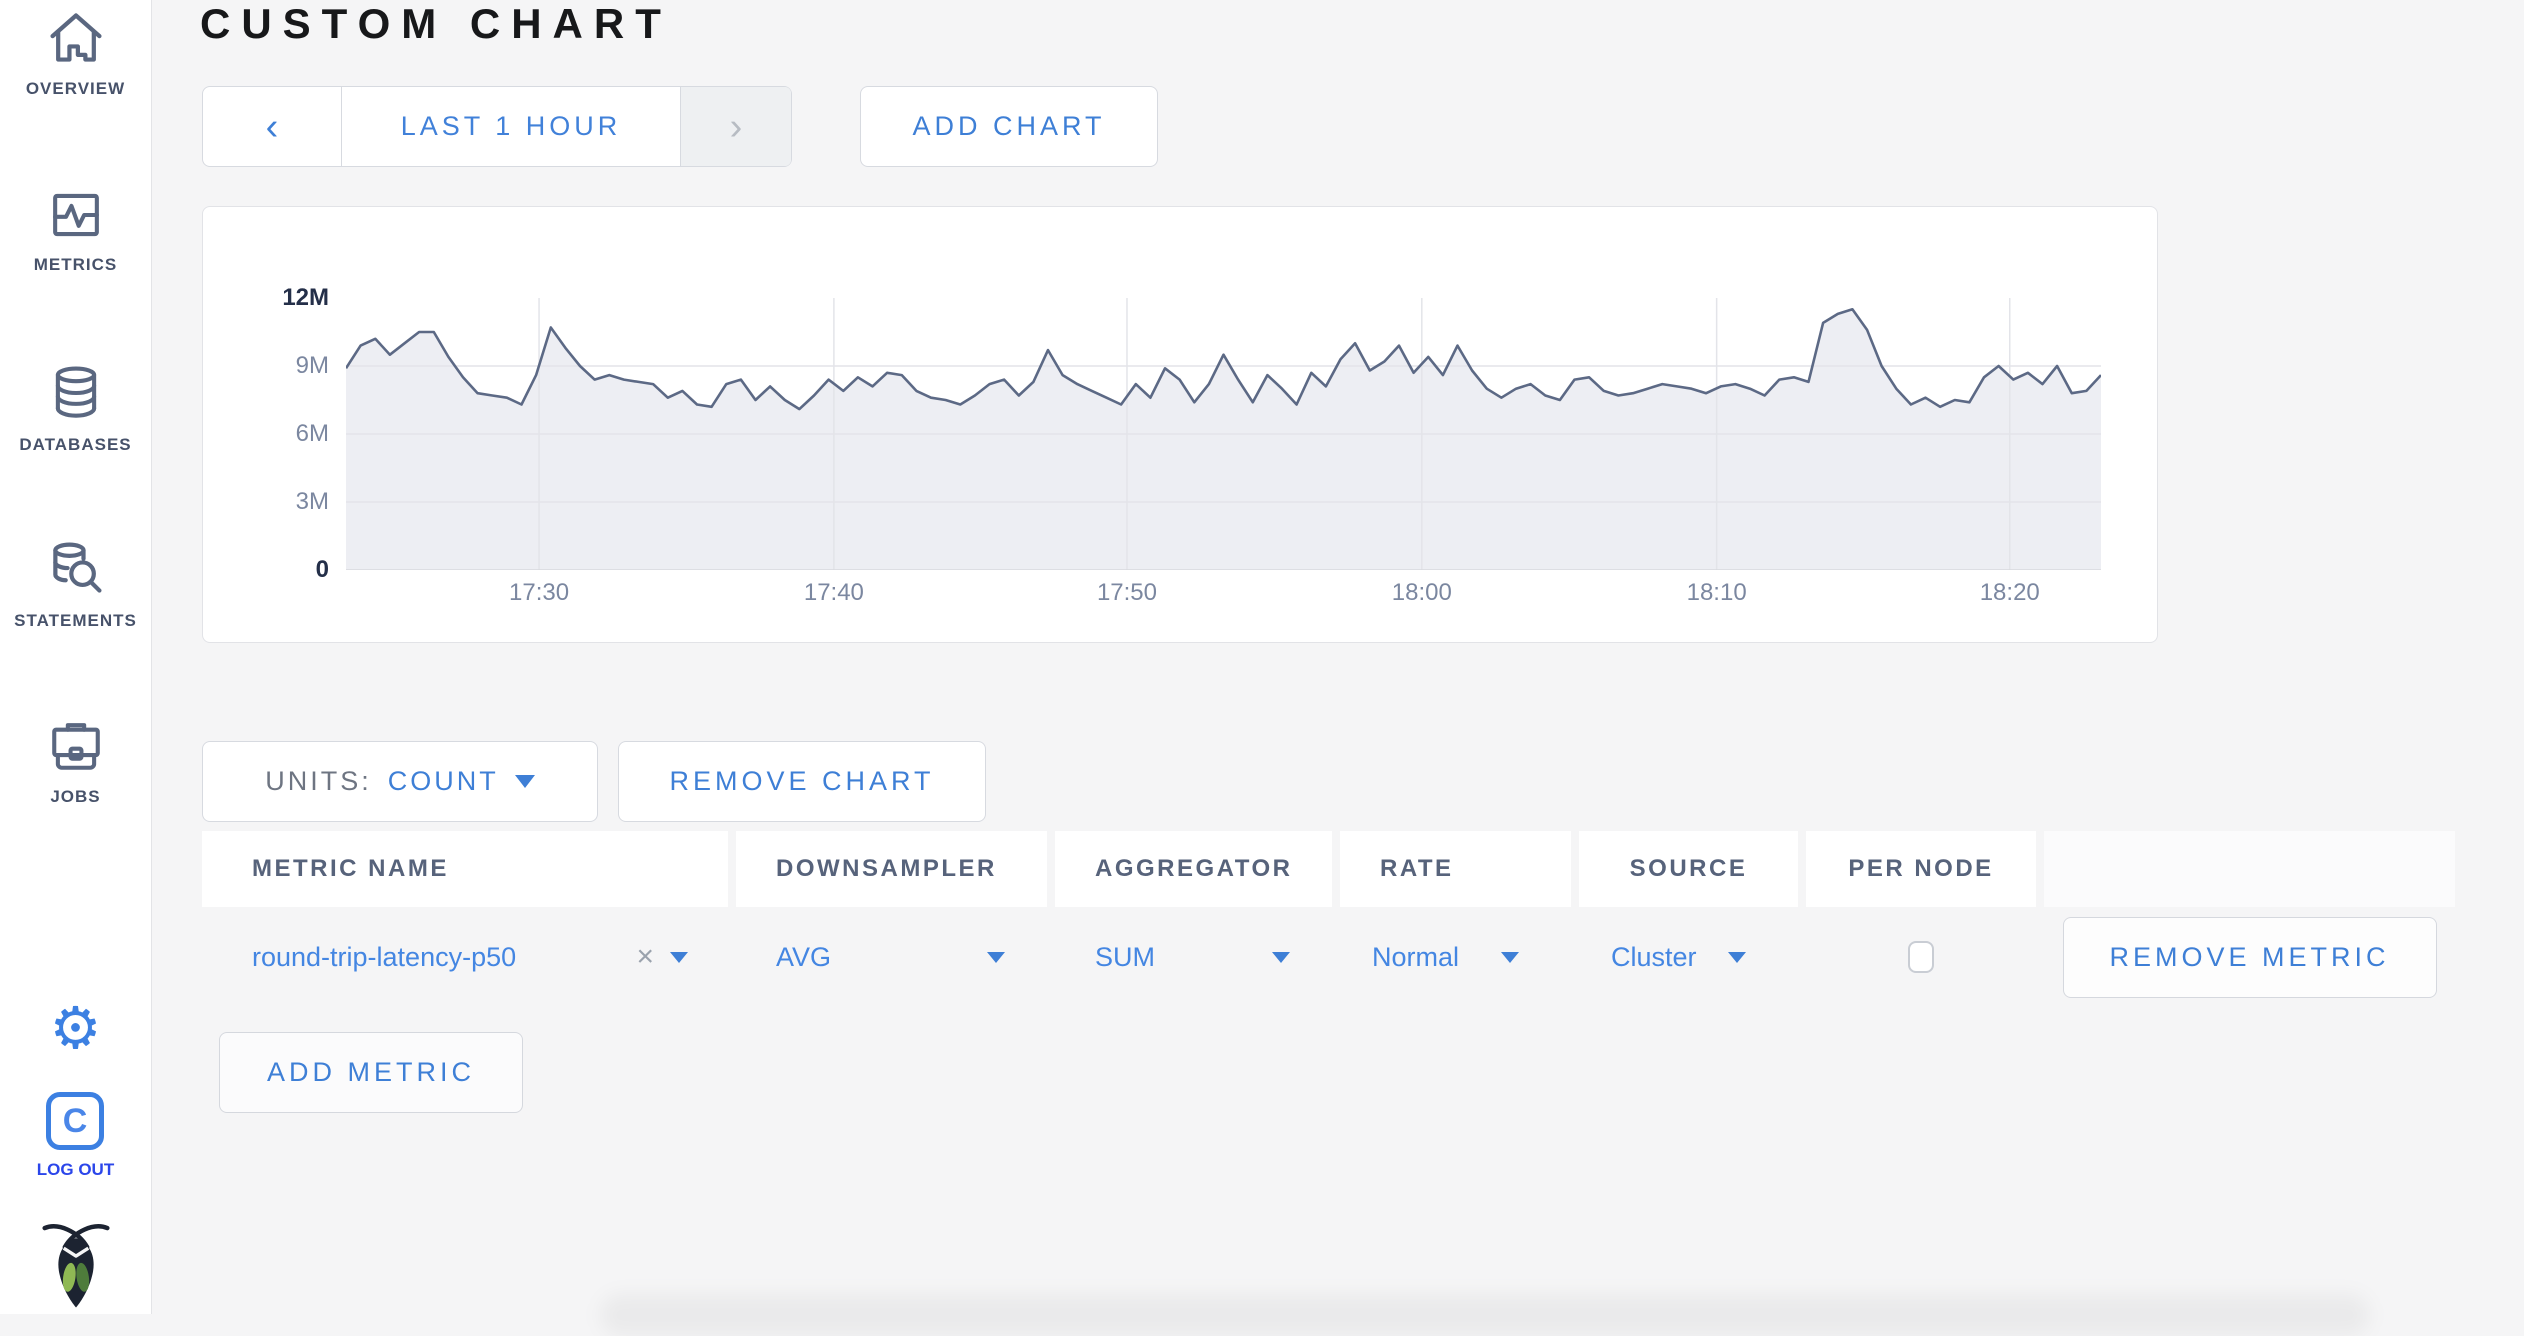  I want to click on cockroach-c-logo-icon: C, so click(75, 1121).